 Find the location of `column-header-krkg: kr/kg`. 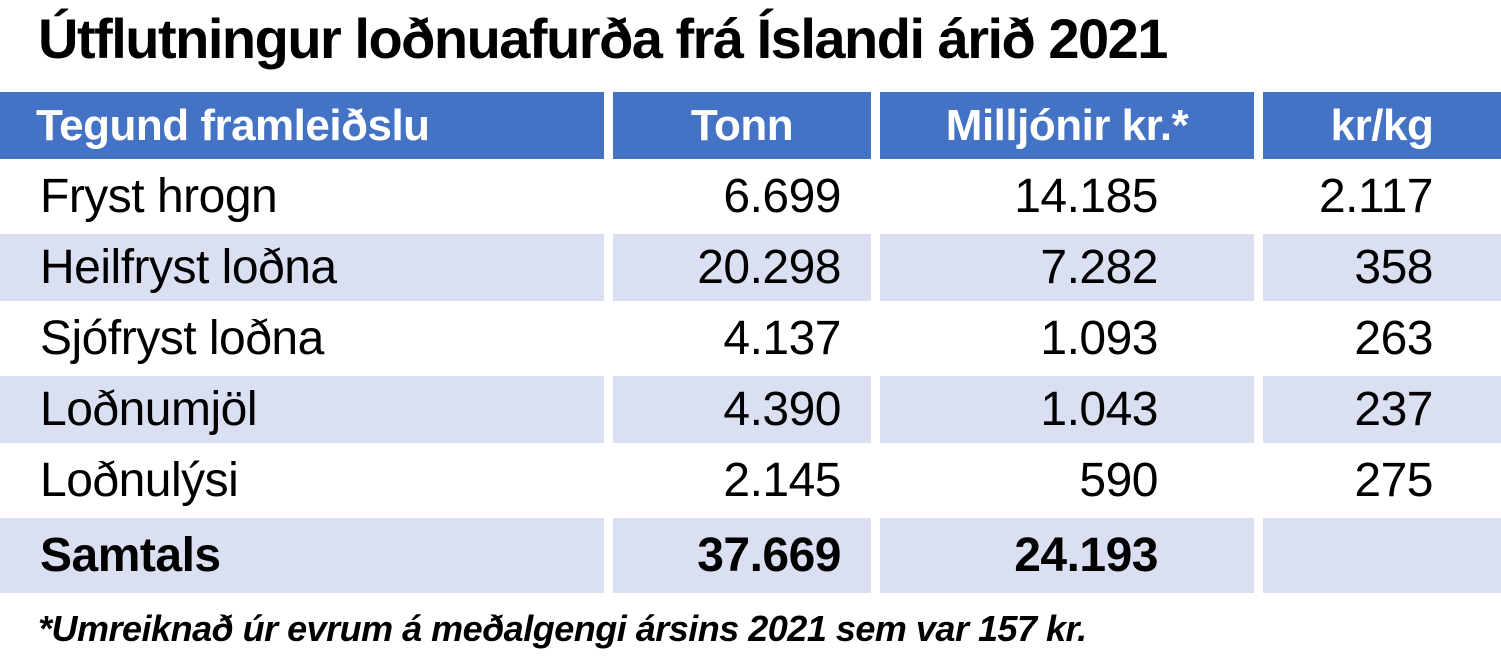

column-header-krkg: kr/kg is located at coordinates (1382, 125).